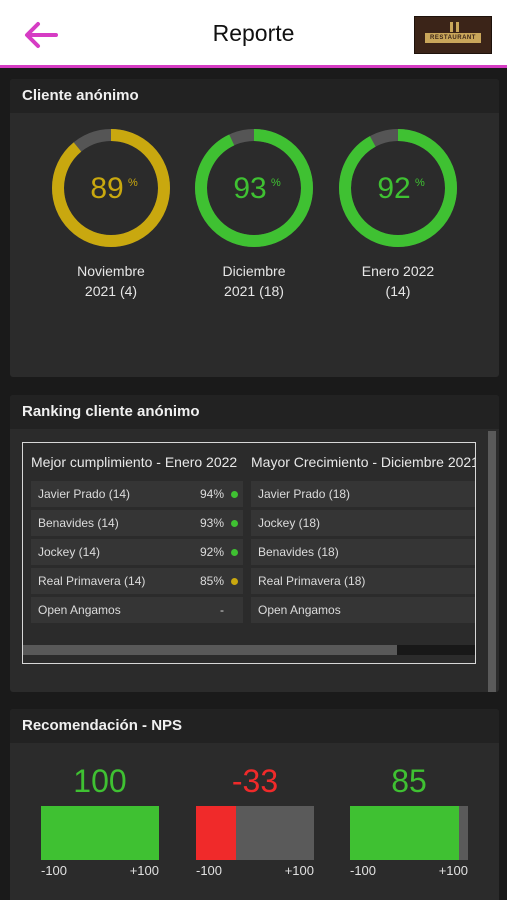 The image size is (507, 900). I want to click on ranking-row: Jockey (14) 92%, so click(137, 552).